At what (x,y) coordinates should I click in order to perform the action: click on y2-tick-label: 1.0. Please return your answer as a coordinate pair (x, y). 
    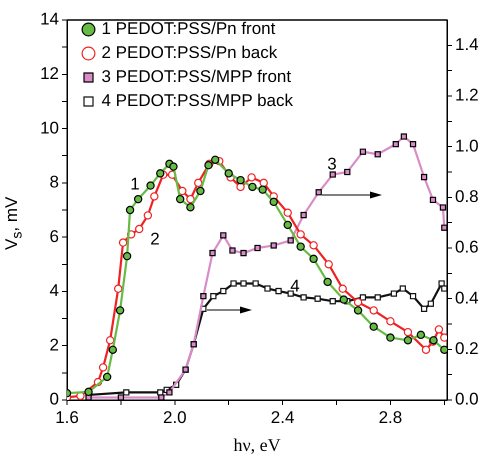
    Looking at the image, I should click on (467, 146).